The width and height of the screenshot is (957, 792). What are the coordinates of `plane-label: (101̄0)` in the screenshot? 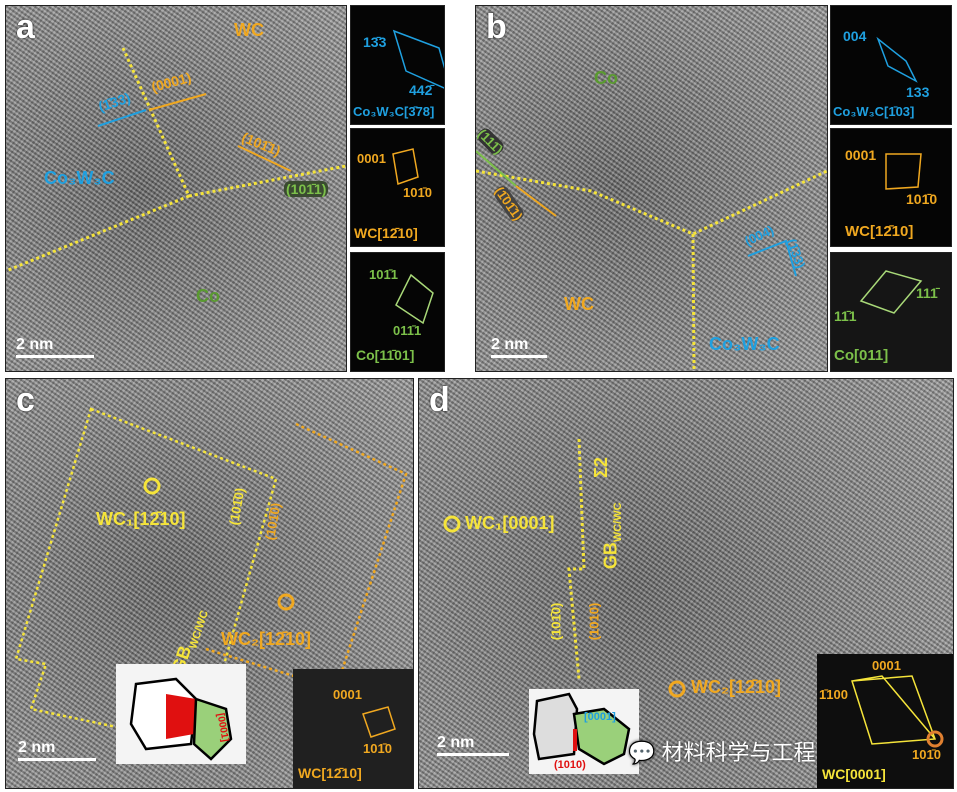 It's located at (556, 621).